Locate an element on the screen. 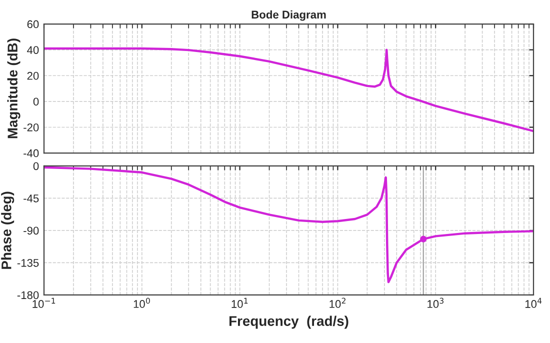  y-tick-label: 20 is located at coordinates (33, 76).